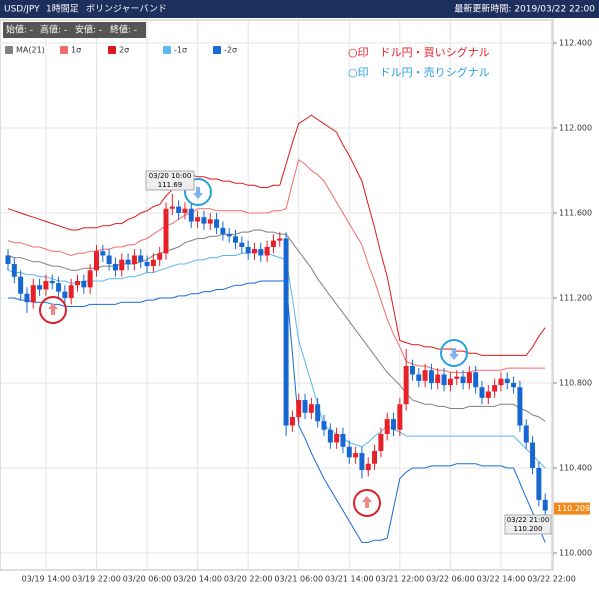 The height and width of the screenshot is (591, 599). I want to click on info-open: 始値: -, so click(19, 30).